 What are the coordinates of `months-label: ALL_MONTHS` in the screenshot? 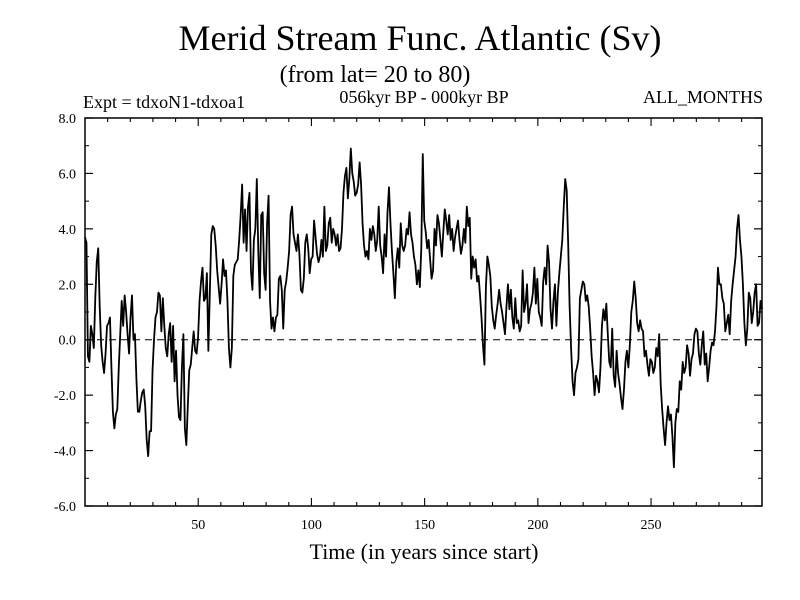 It's located at (703, 97).